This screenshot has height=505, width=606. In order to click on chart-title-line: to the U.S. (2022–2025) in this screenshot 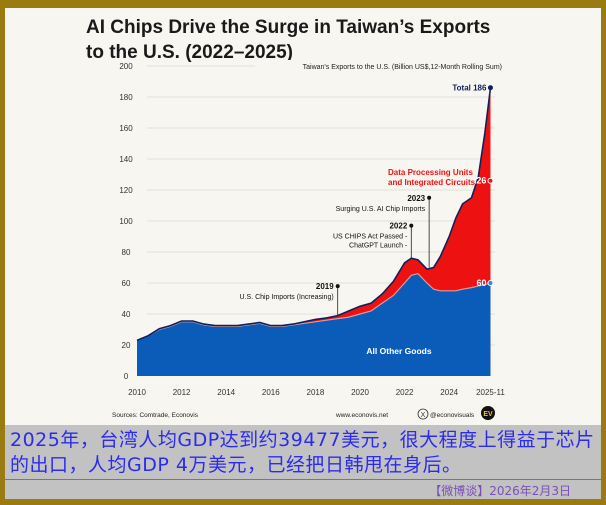, I will do `click(189, 52)`.